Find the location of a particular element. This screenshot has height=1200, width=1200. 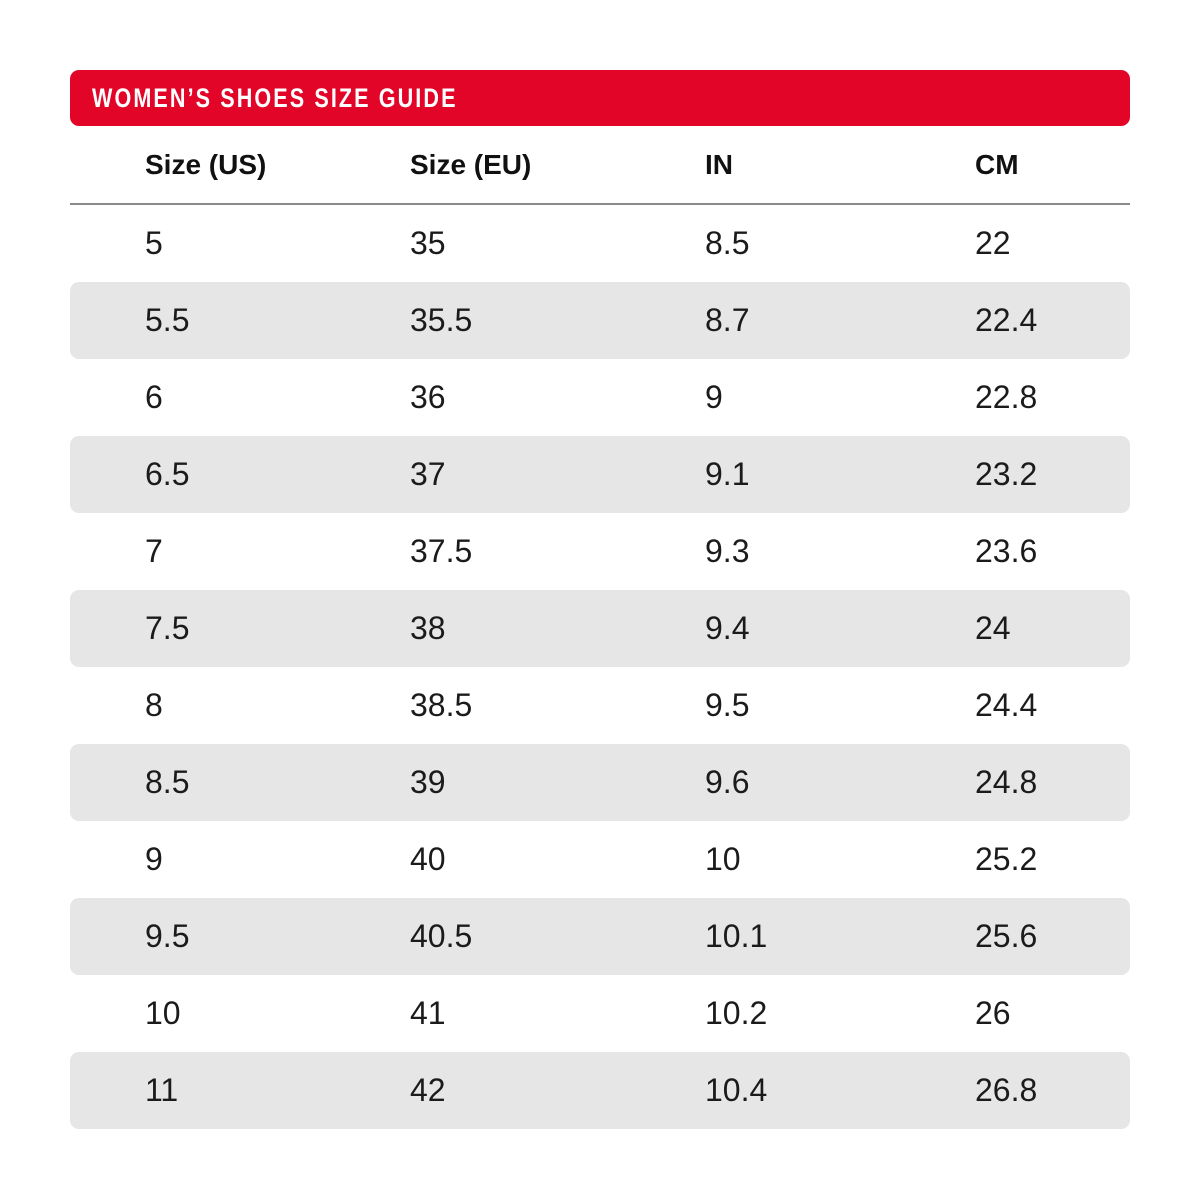

cell: 35 is located at coordinates (428, 243).